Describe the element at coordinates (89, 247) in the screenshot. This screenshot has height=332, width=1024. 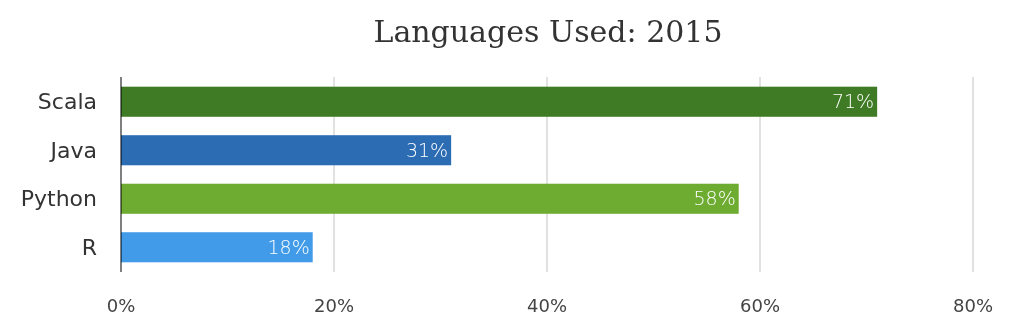
I see `y-tick-label: R` at that location.